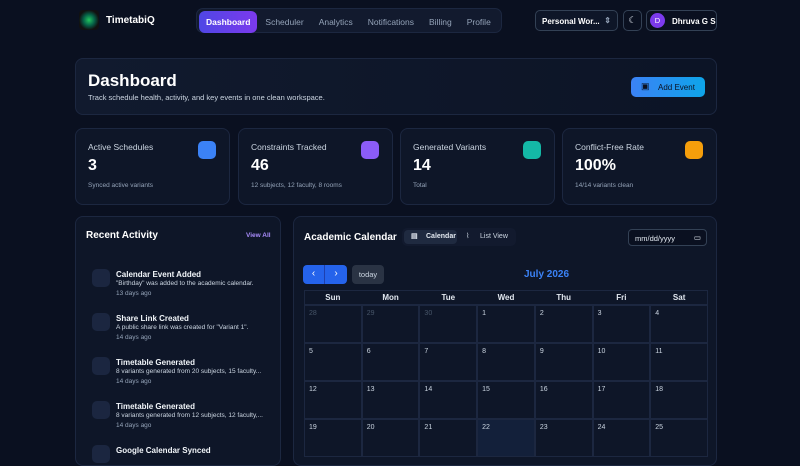 The height and width of the screenshot is (466, 800). I want to click on day-cell: 24, so click(621, 438).